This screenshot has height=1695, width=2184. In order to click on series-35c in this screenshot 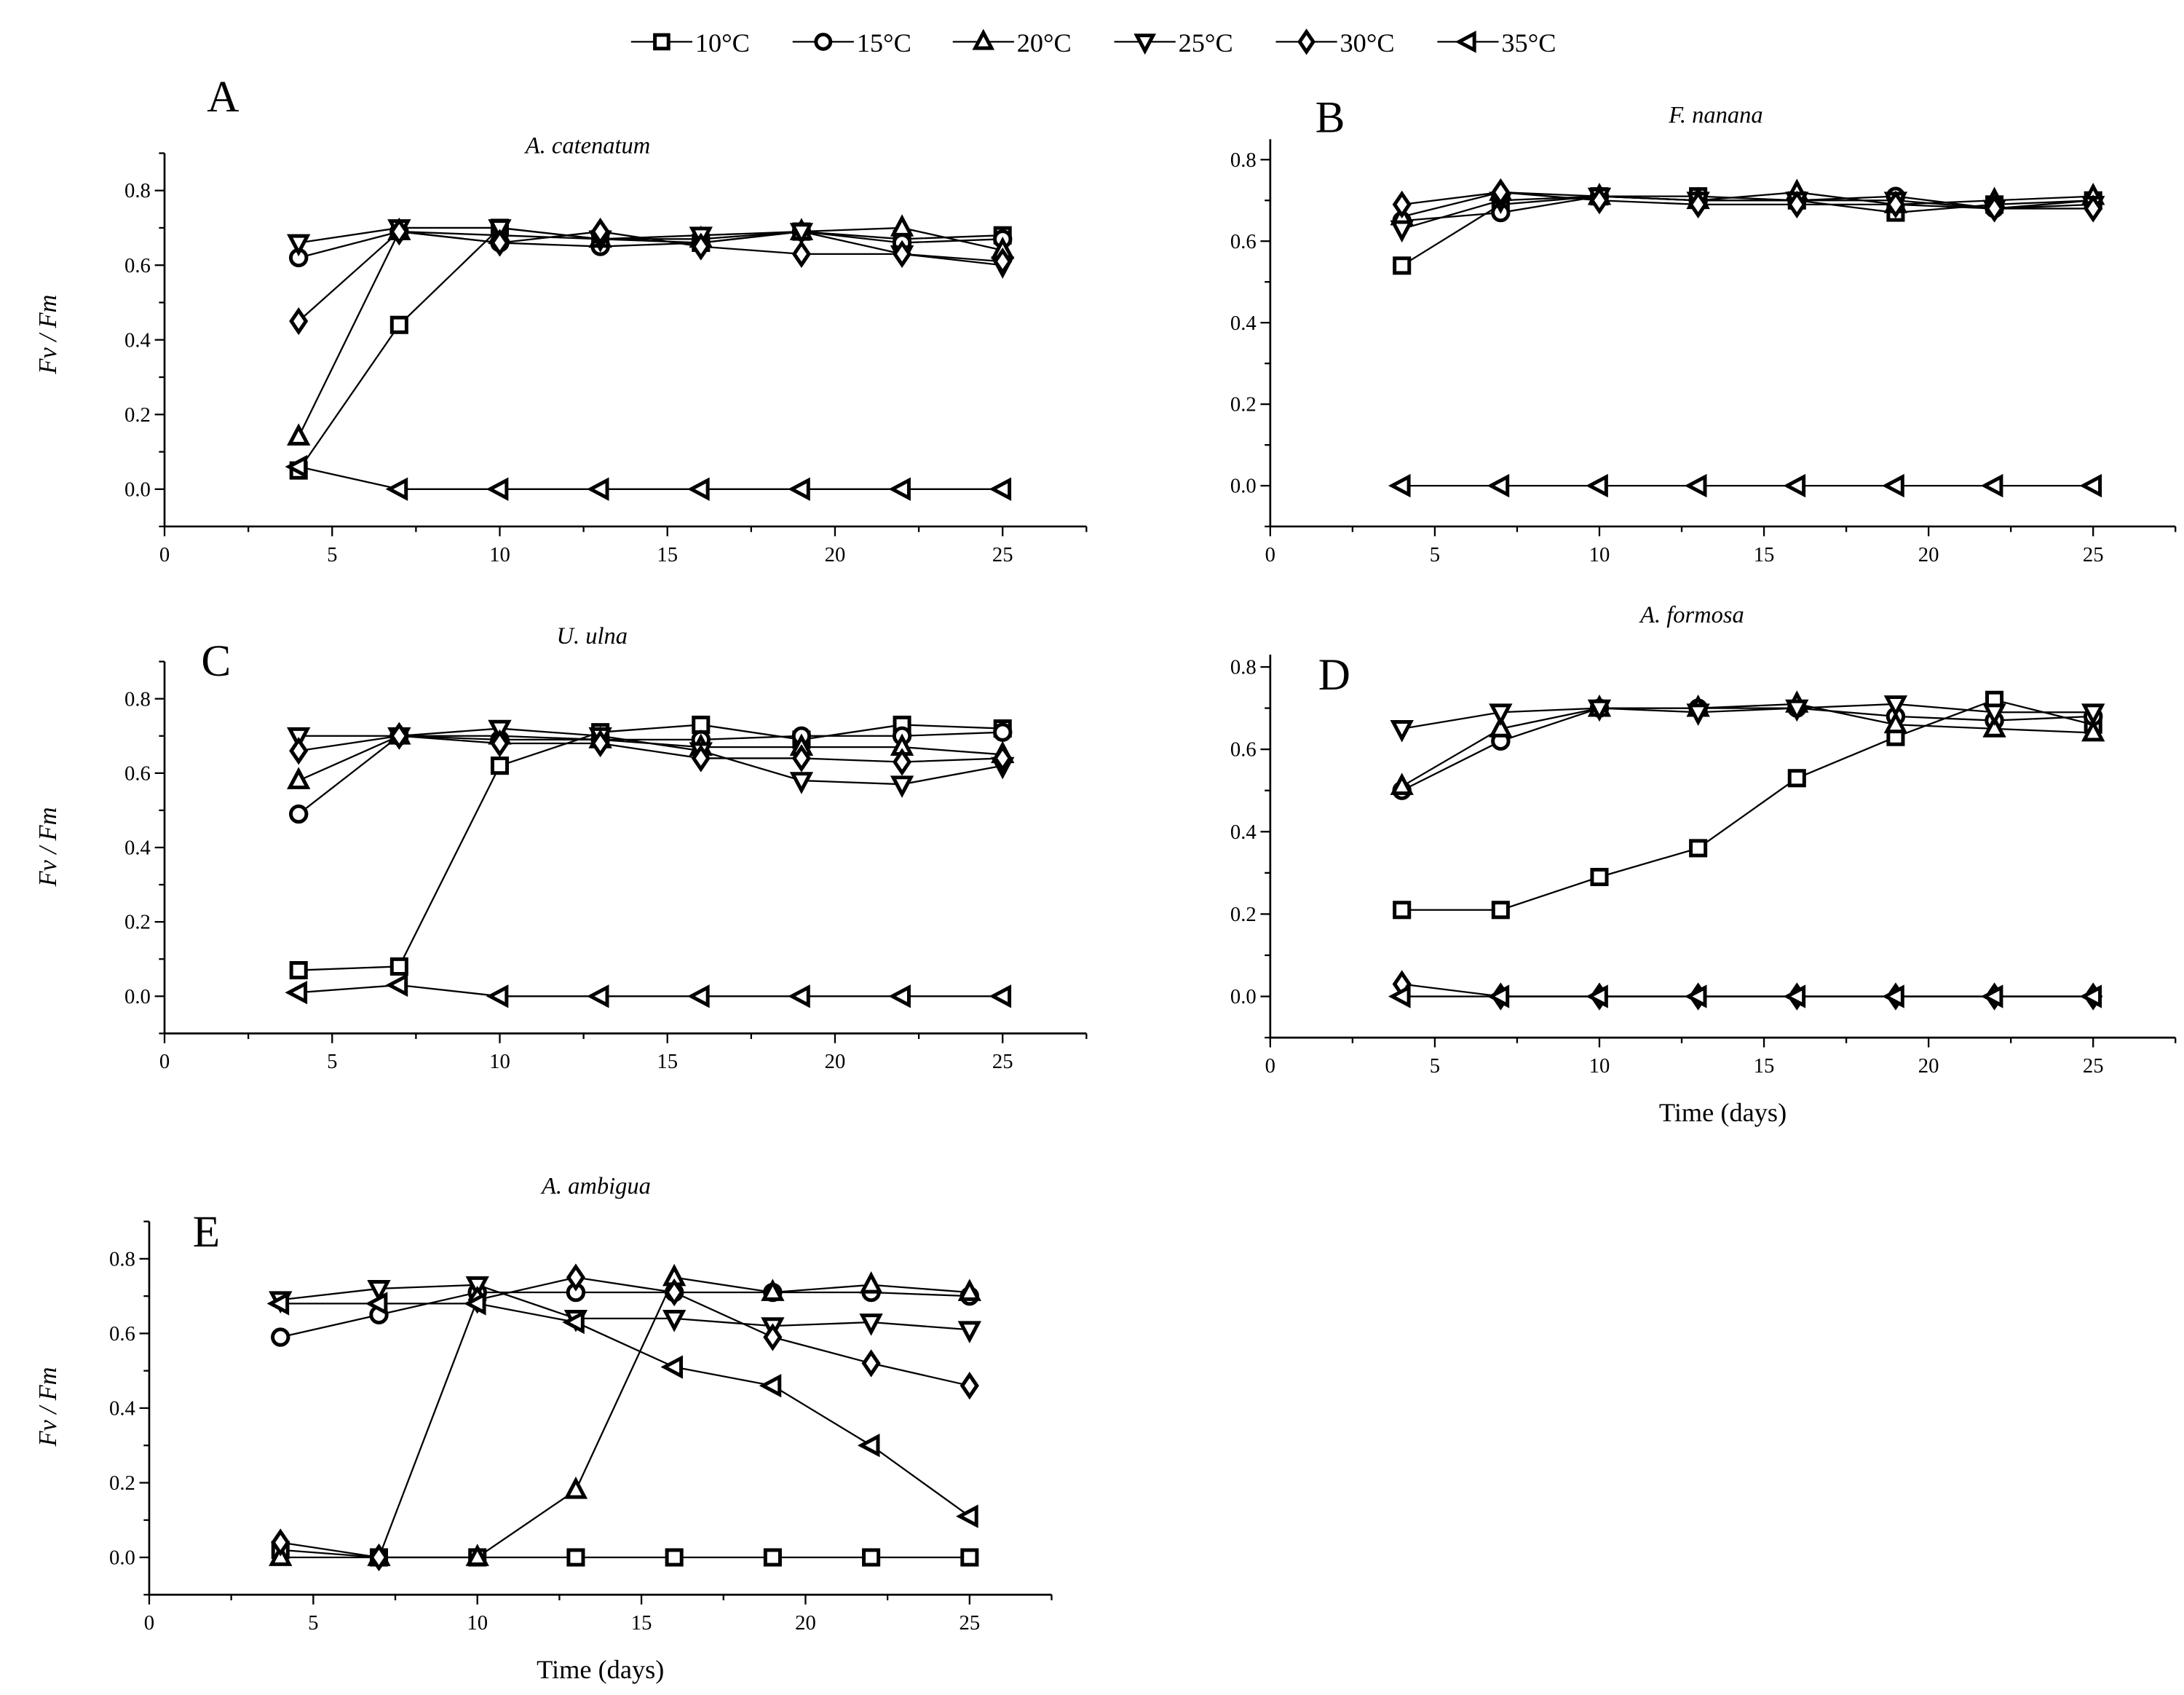, I will do `click(650, 478)`.